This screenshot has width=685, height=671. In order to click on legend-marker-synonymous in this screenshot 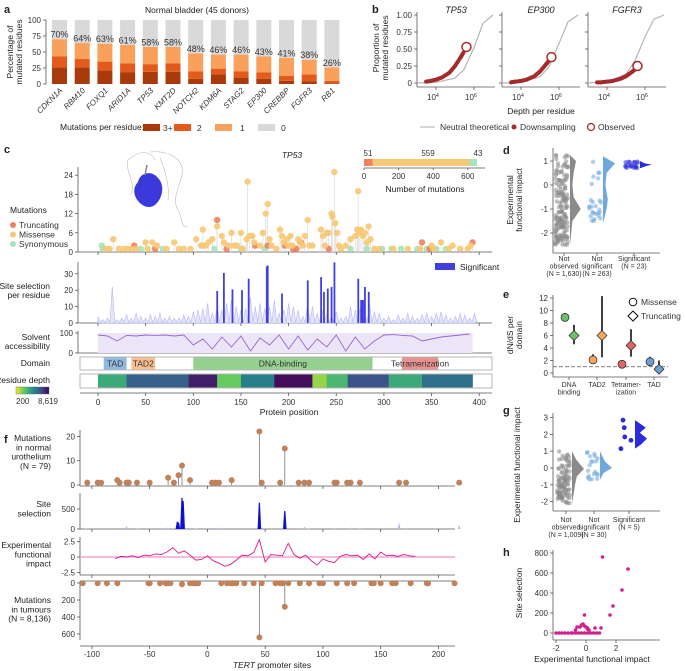, I will do `click(13, 244)`.